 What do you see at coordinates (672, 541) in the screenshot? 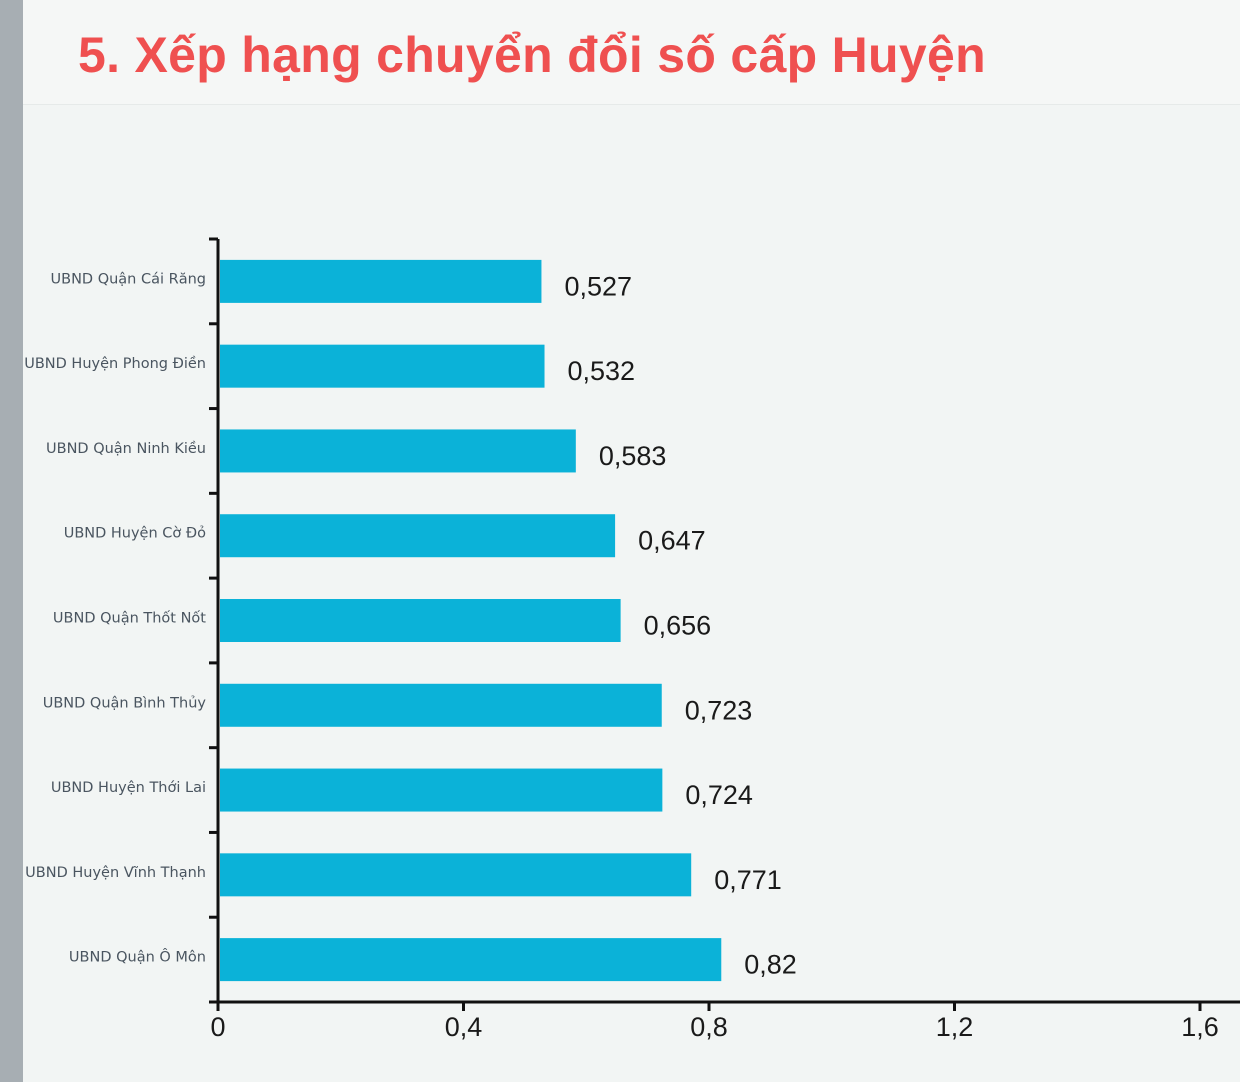
I see `data-label: 0,647` at bounding box center [672, 541].